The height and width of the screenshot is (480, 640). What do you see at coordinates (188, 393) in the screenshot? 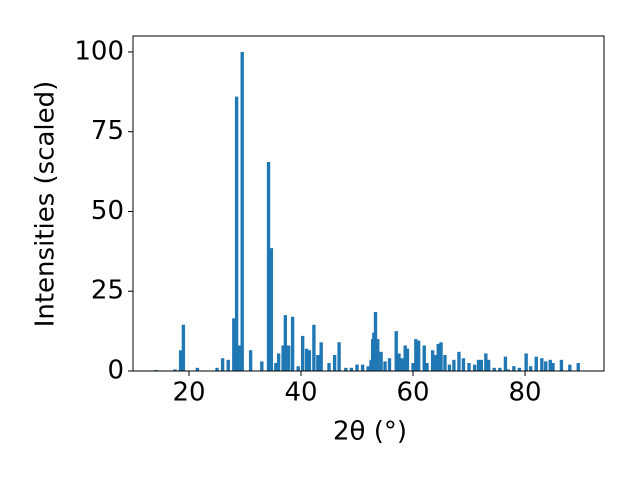
I see `x-tick-label: 20` at bounding box center [188, 393].